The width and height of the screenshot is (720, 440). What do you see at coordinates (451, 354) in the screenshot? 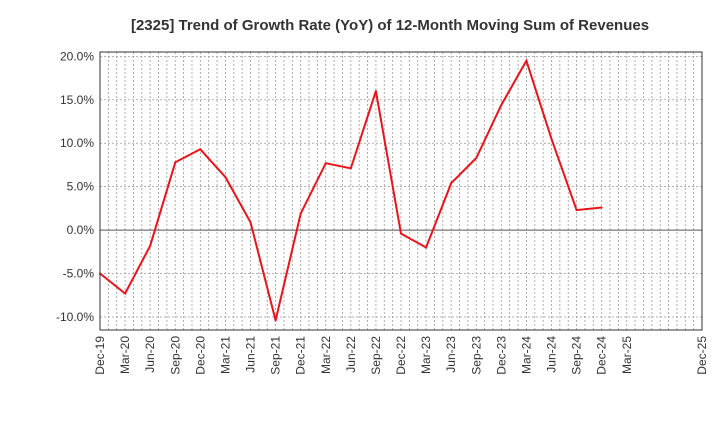
I see `x-tick-label: Jun-23` at bounding box center [451, 354].